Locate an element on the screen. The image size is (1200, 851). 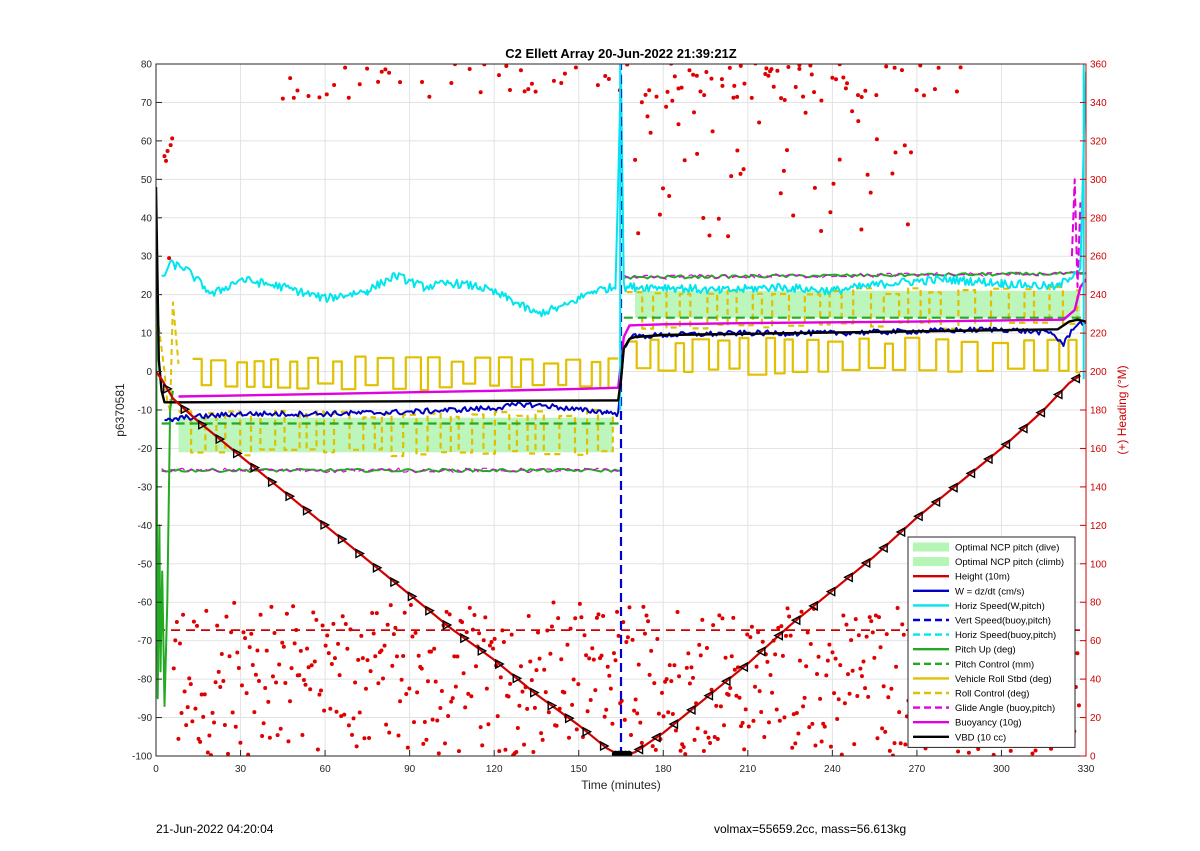
y2-tick-label: 80 is located at coordinates (1096, 603).